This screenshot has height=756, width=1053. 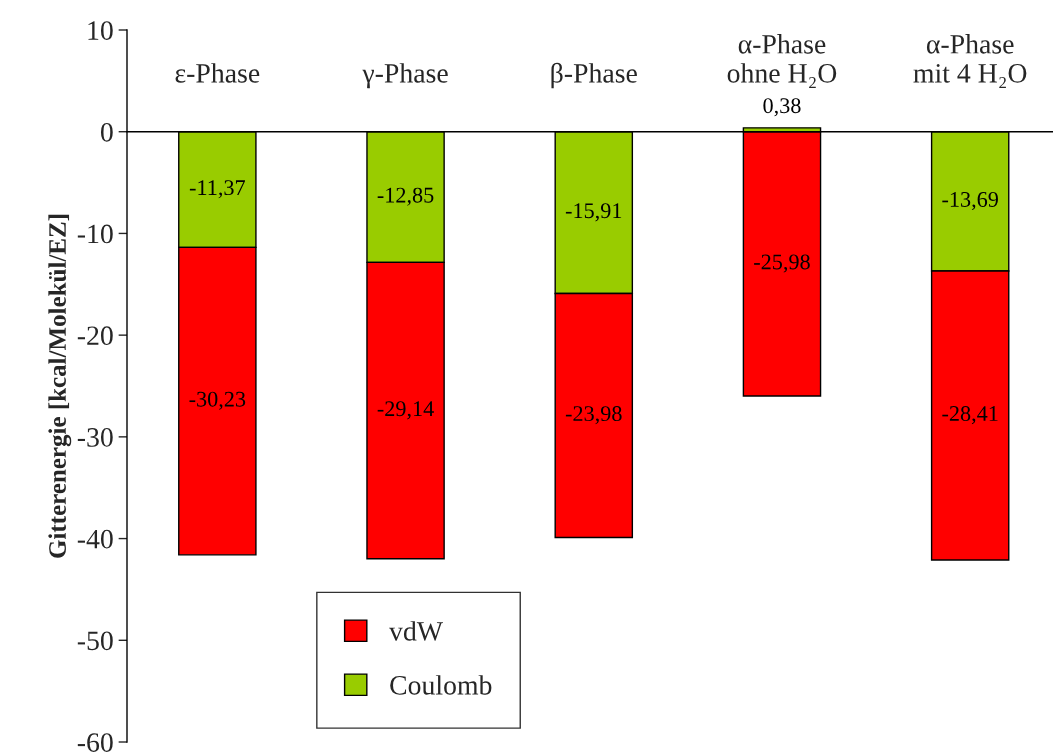 What do you see at coordinates (217, 189) in the screenshot?
I see `data-label: -11,37` at bounding box center [217, 189].